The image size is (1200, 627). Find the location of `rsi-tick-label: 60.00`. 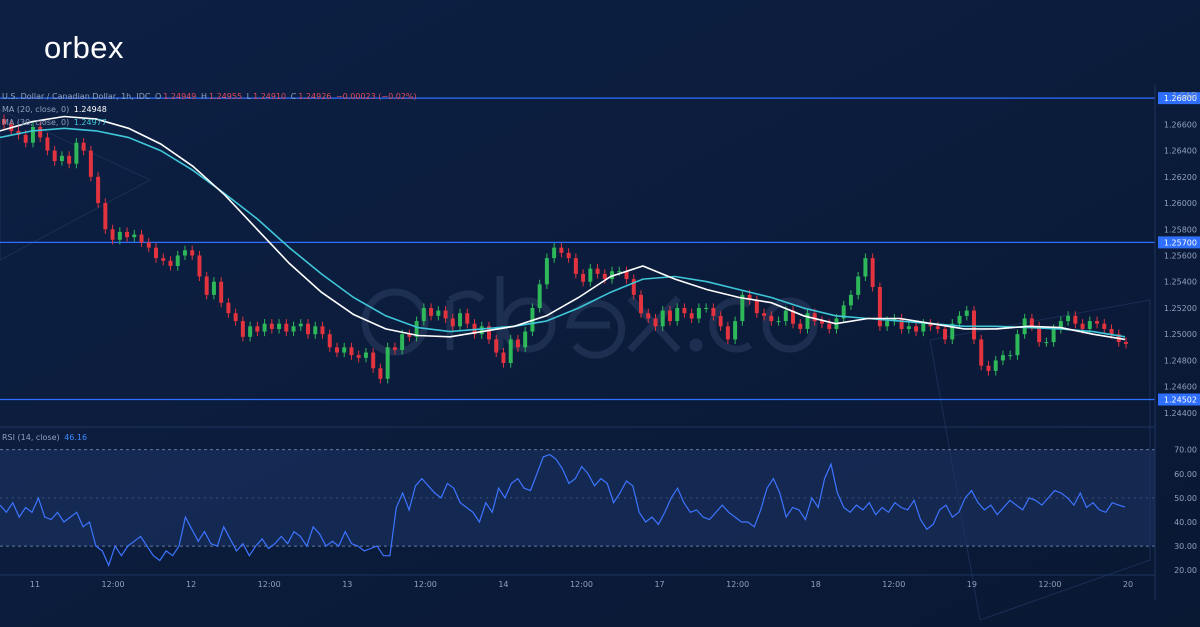

rsi-tick-label: 60.00 is located at coordinates (1185, 474).